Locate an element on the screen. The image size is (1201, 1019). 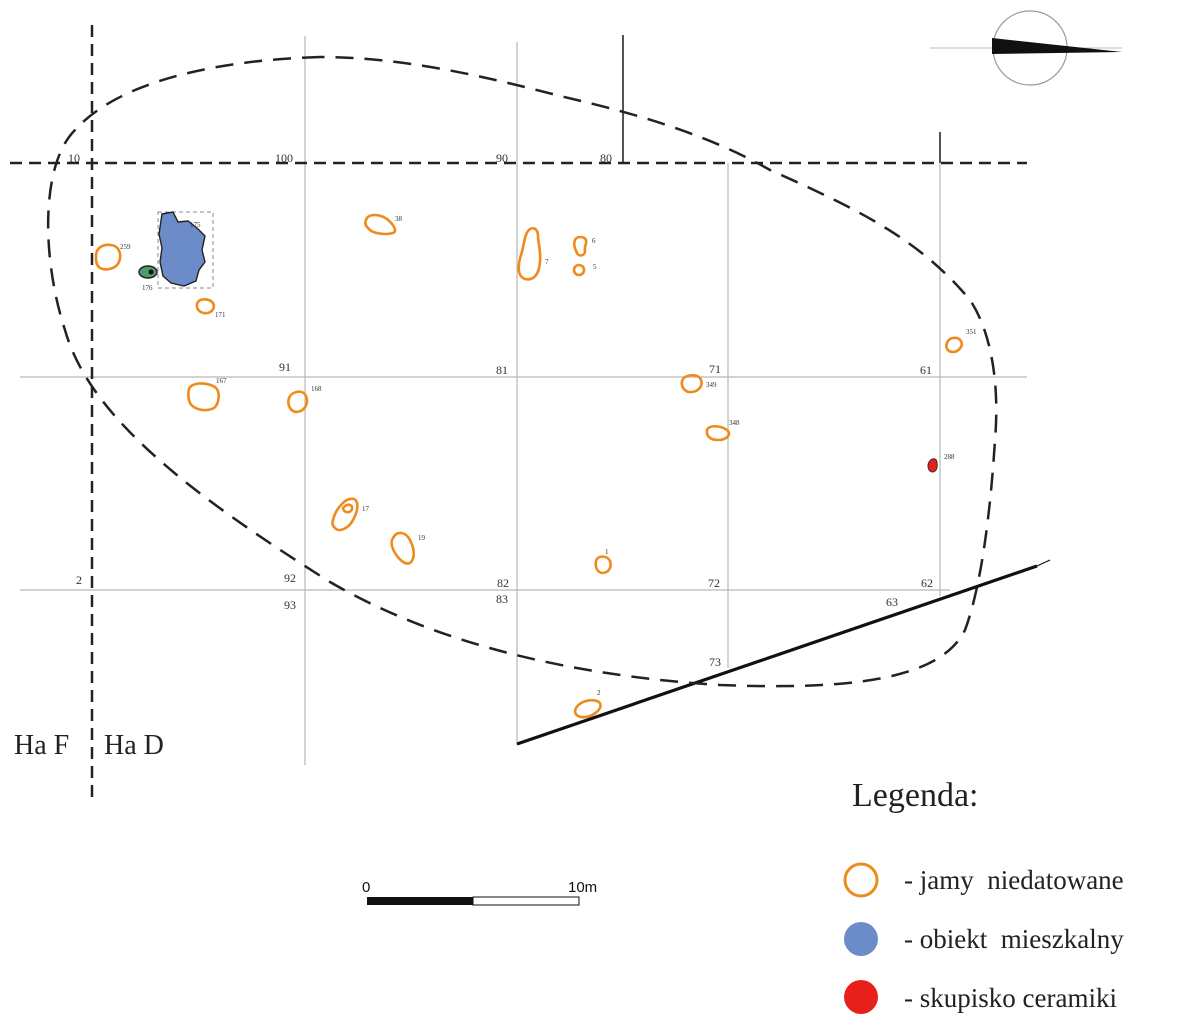
scale-bar-start-label: 0 is located at coordinates (366, 887).